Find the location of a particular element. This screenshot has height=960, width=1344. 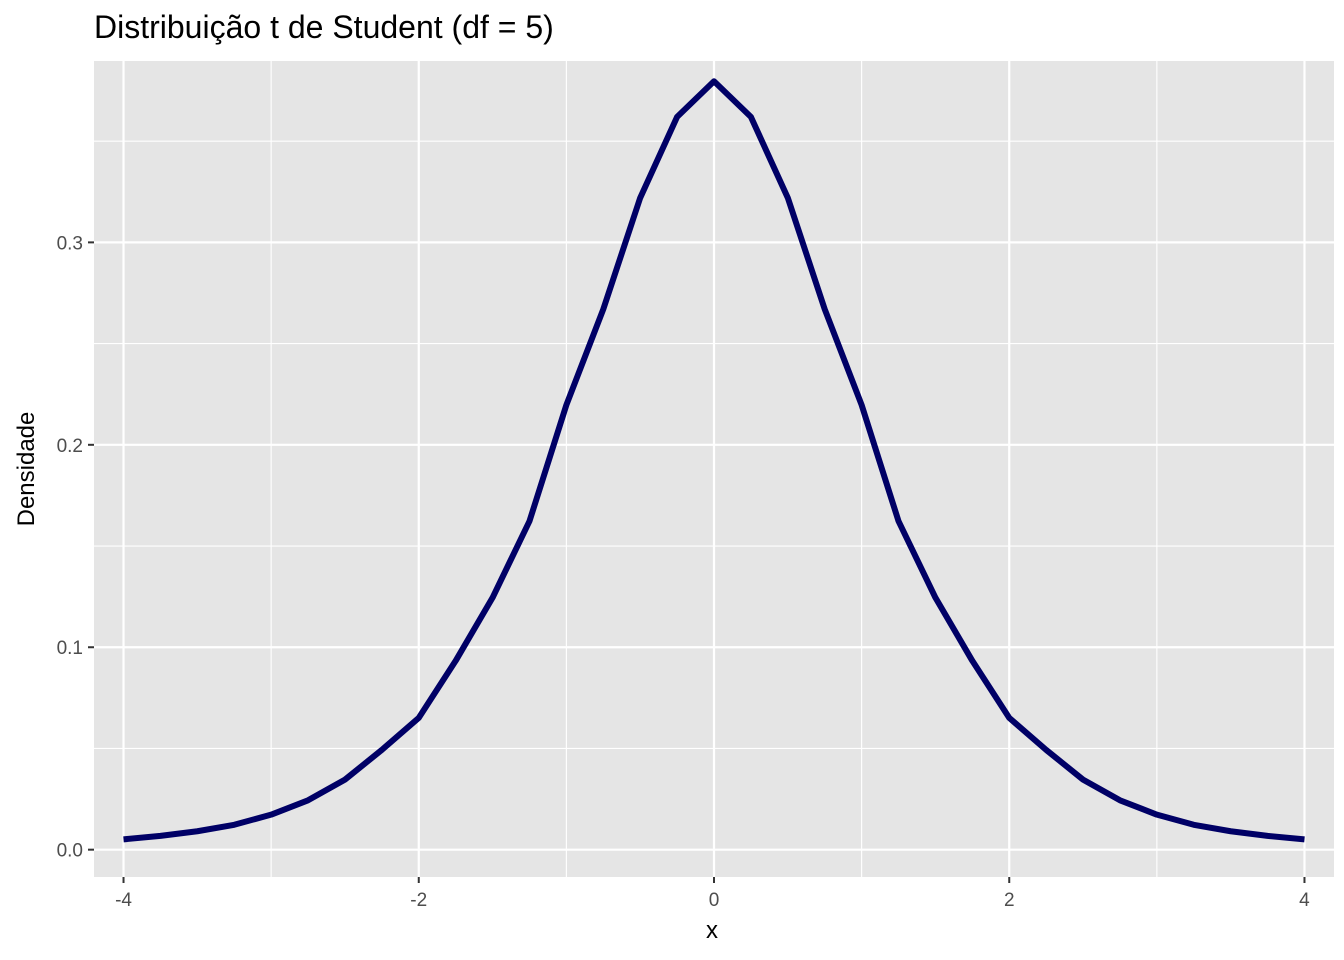

x-axis: -4 -2 0 2 4 is located at coordinates (712, 894).